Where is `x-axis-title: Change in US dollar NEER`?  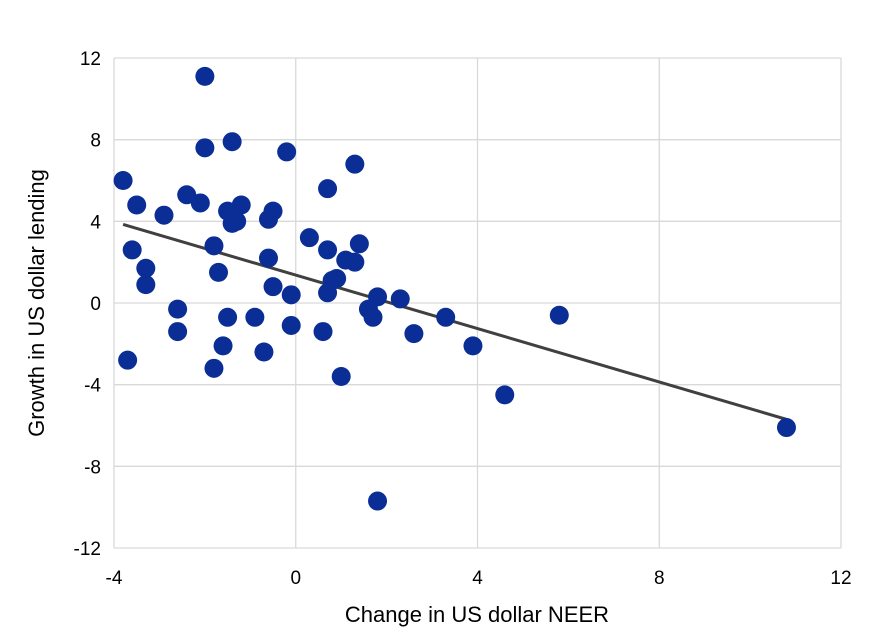
x-axis-title: Change in US dollar NEER is located at coordinates (477, 614).